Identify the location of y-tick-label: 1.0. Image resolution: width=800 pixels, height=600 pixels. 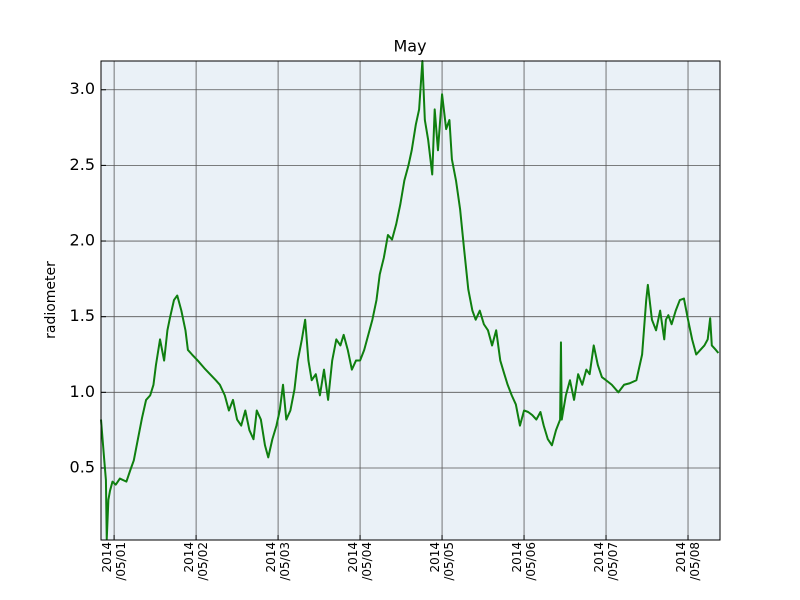
(82, 391).